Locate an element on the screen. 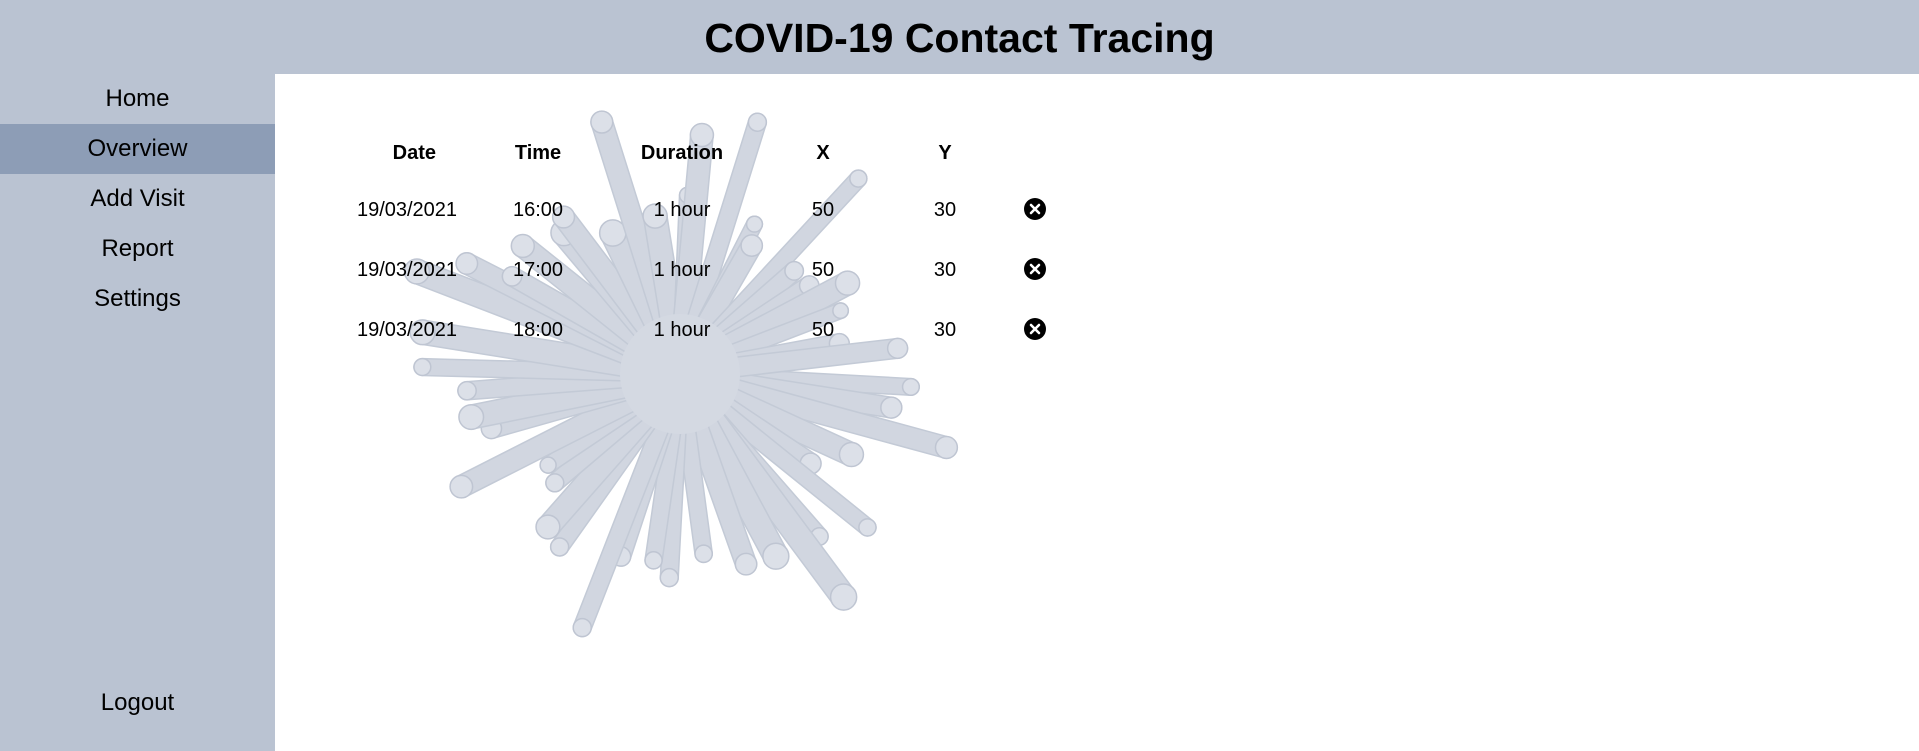 The width and height of the screenshot is (1919, 751). column-header-date: Date is located at coordinates (414, 153).